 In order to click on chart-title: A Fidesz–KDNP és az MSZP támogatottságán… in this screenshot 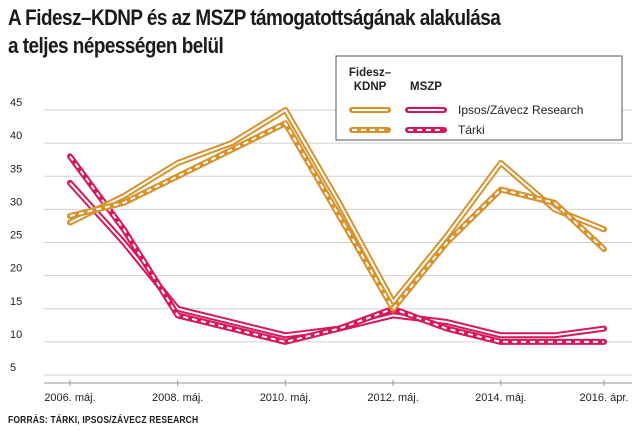, I will do `click(279, 32)`.